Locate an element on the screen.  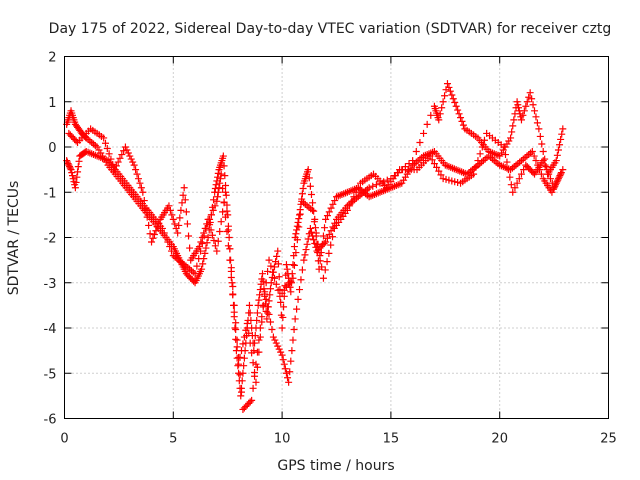
x-tick-label: 20 is located at coordinates (499, 439).